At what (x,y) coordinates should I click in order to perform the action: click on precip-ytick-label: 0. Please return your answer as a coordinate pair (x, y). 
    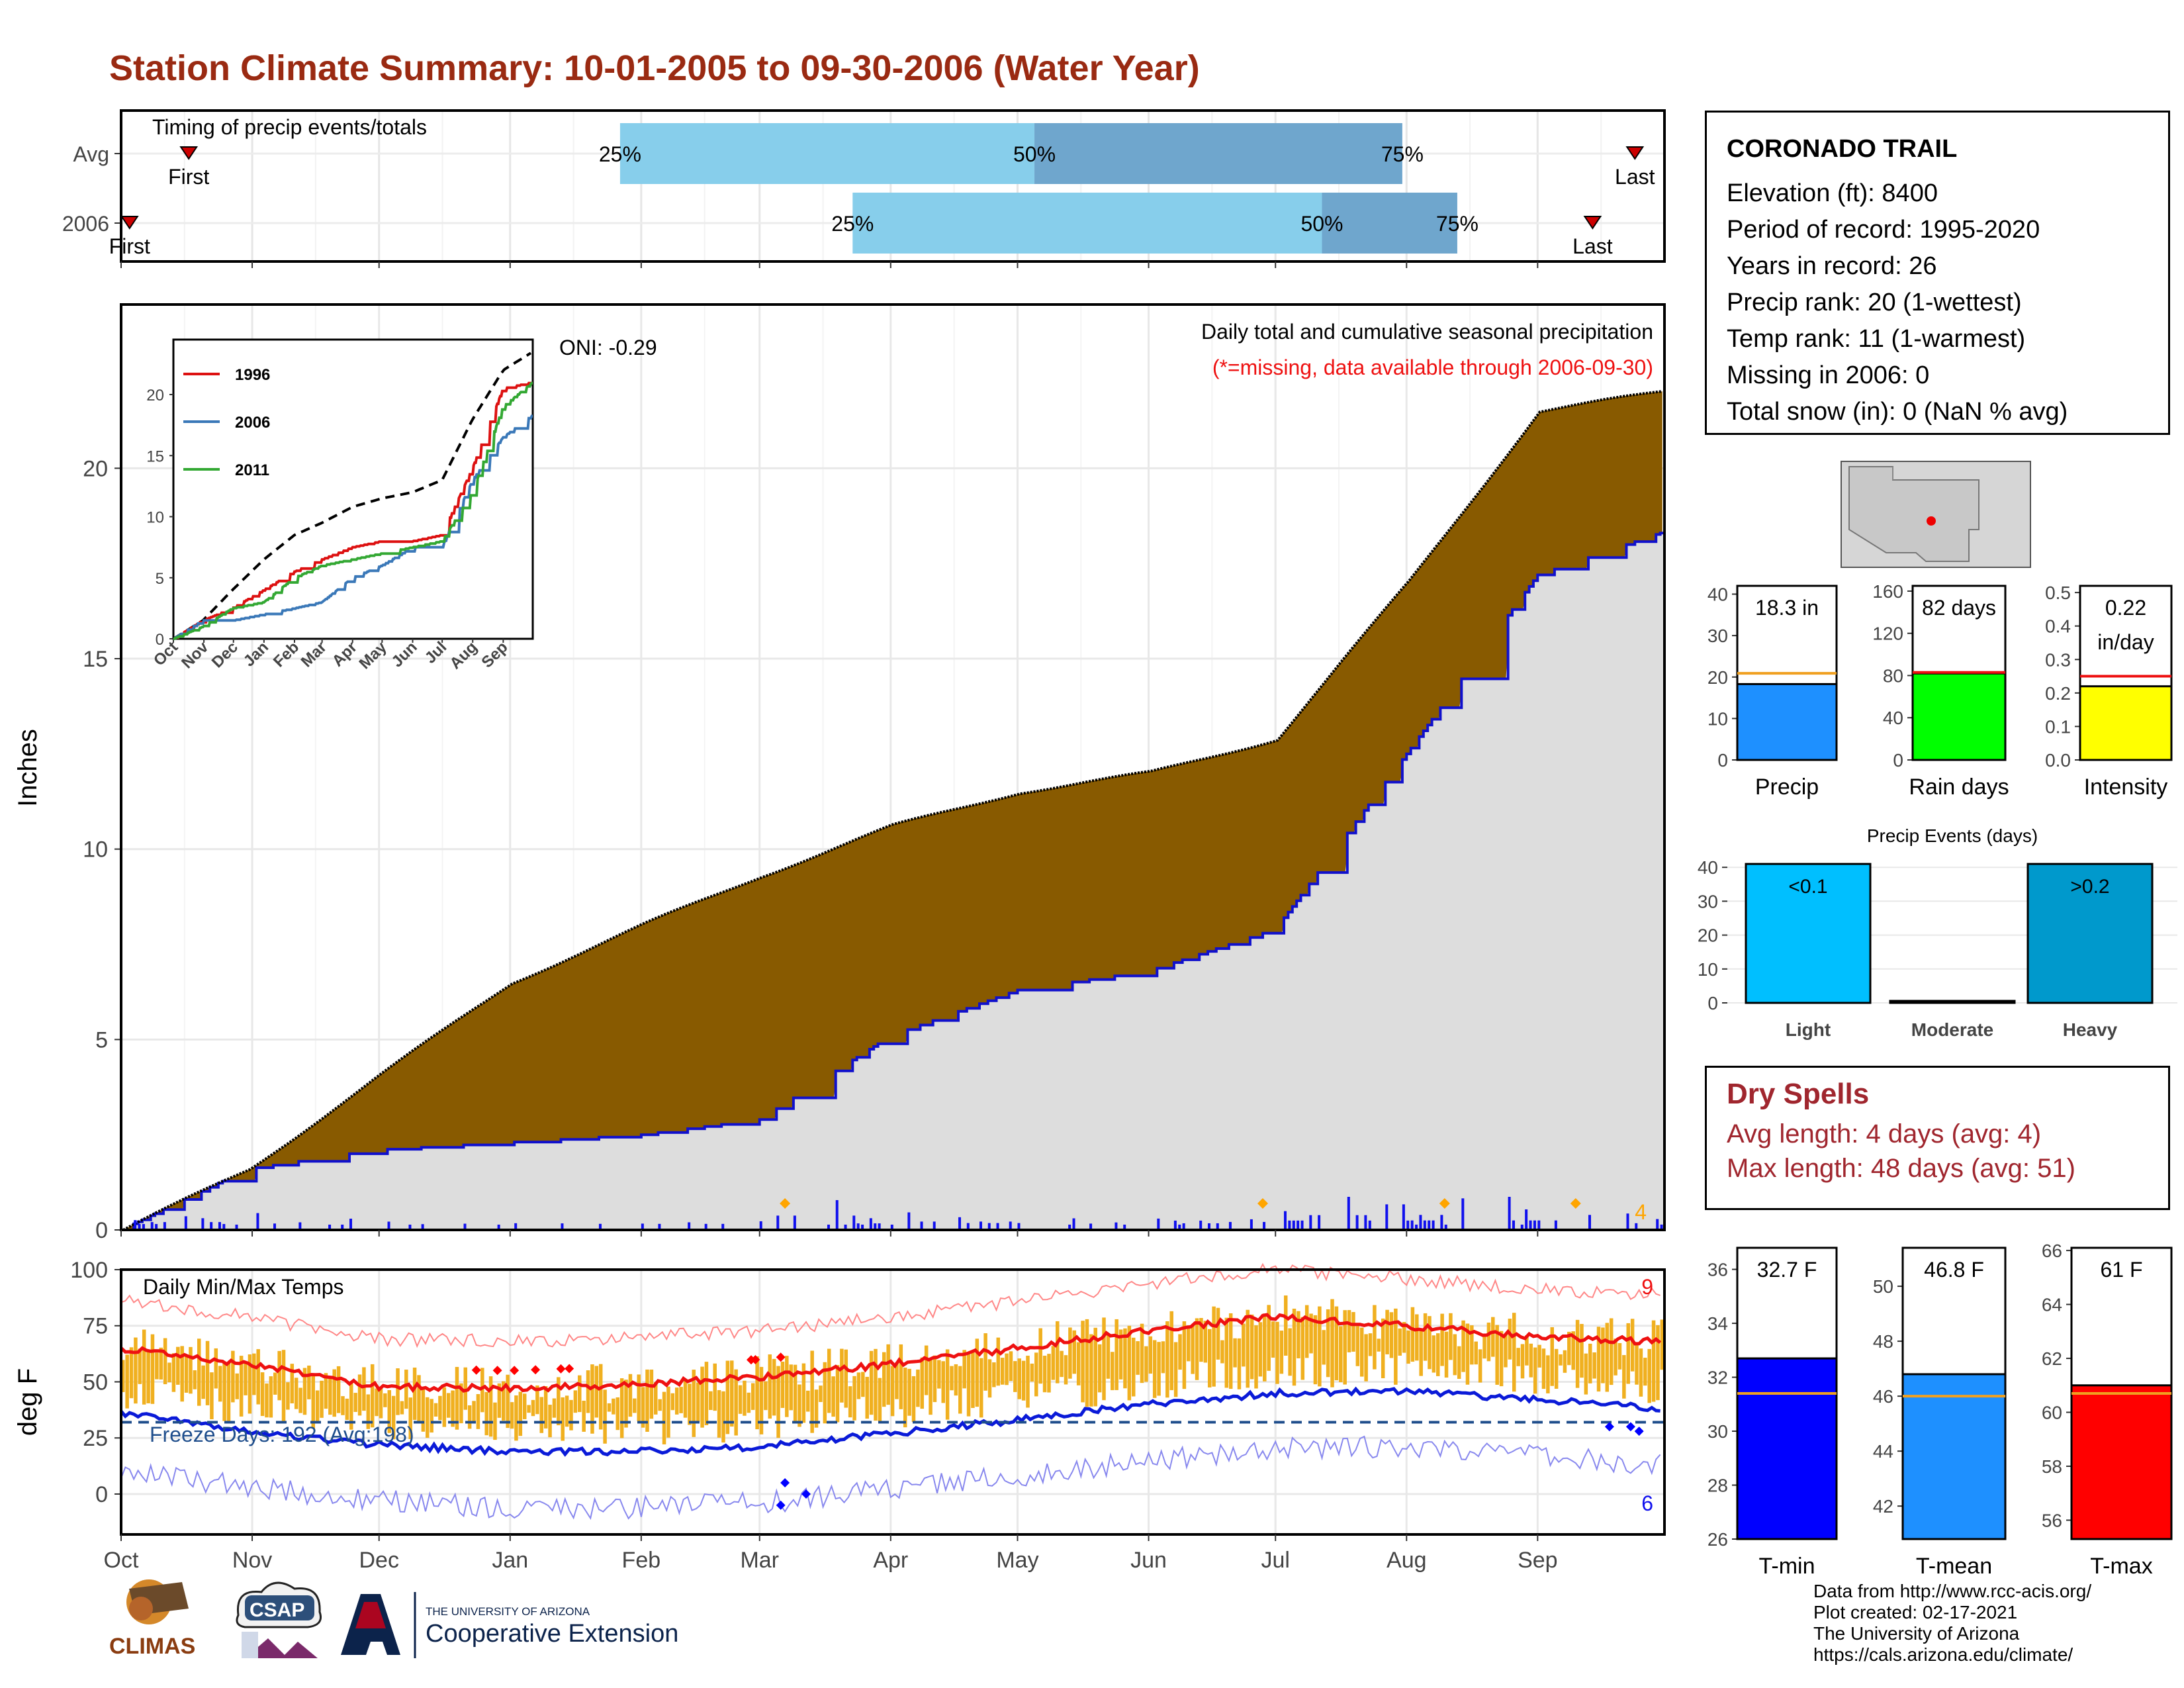
    Looking at the image, I should click on (101, 1230).